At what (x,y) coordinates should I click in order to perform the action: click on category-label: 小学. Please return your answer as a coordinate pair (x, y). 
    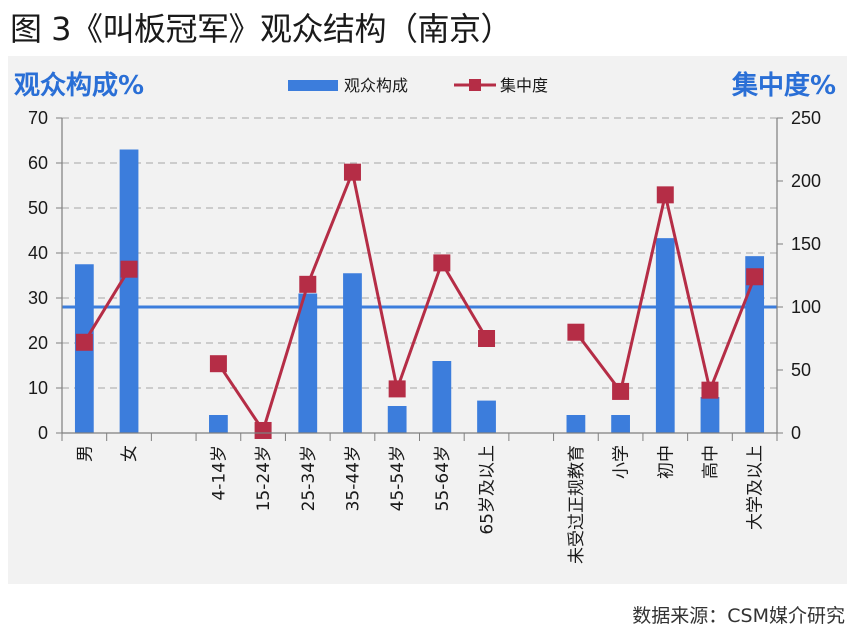
    Looking at the image, I should click on (622, 462).